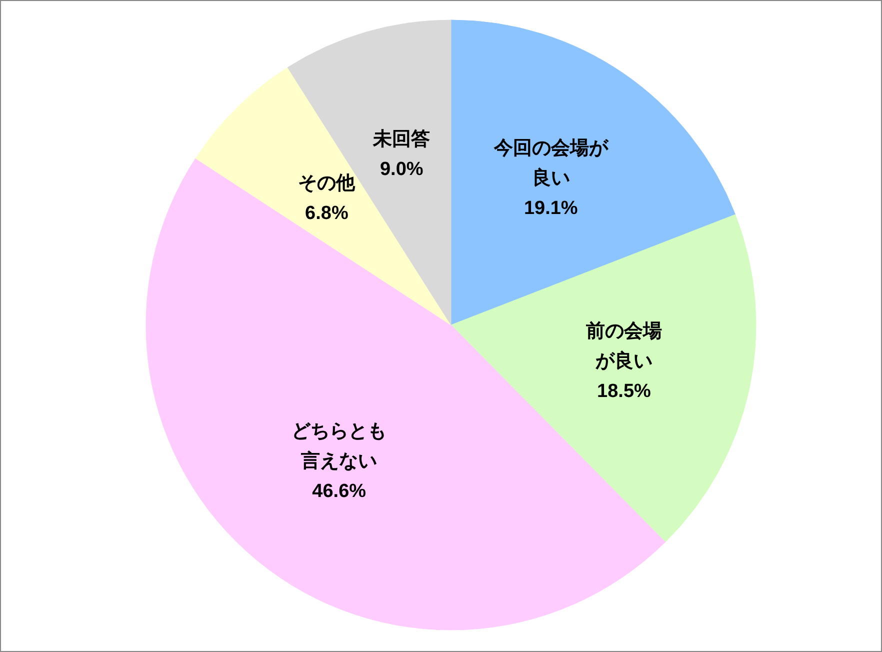 This screenshot has width=882, height=652. Describe the element at coordinates (401, 139) in the screenshot. I see `slice-label: 未回答` at that location.